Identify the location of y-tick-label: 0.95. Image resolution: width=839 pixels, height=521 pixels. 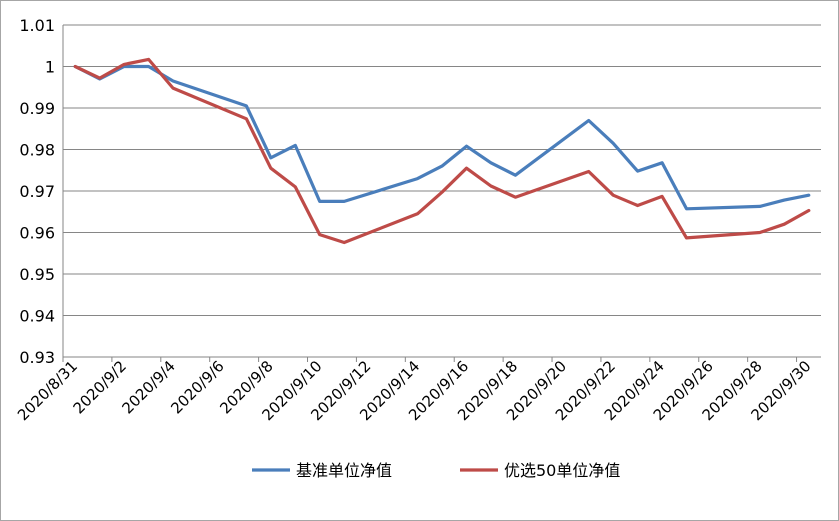
(37, 274).